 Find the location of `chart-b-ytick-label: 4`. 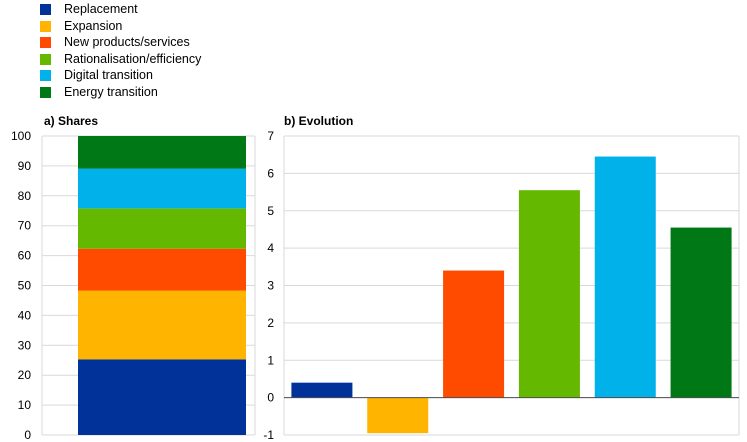

chart-b-ytick-label: 4 is located at coordinates (270, 248).